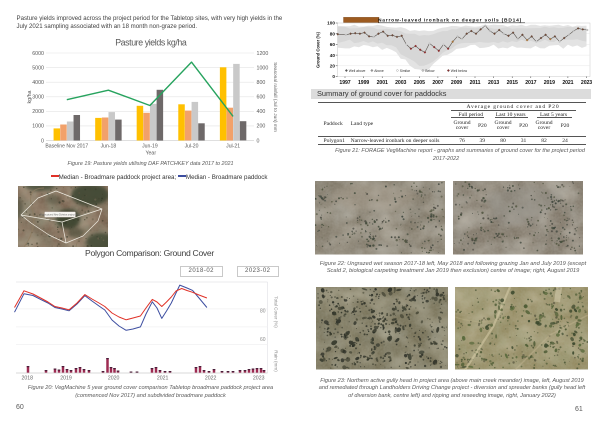 The height and width of the screenshot is (424, 600). Describe the element at coordinates (475, 83) in the screenshot. I see `svg-text: 2011` at that location.